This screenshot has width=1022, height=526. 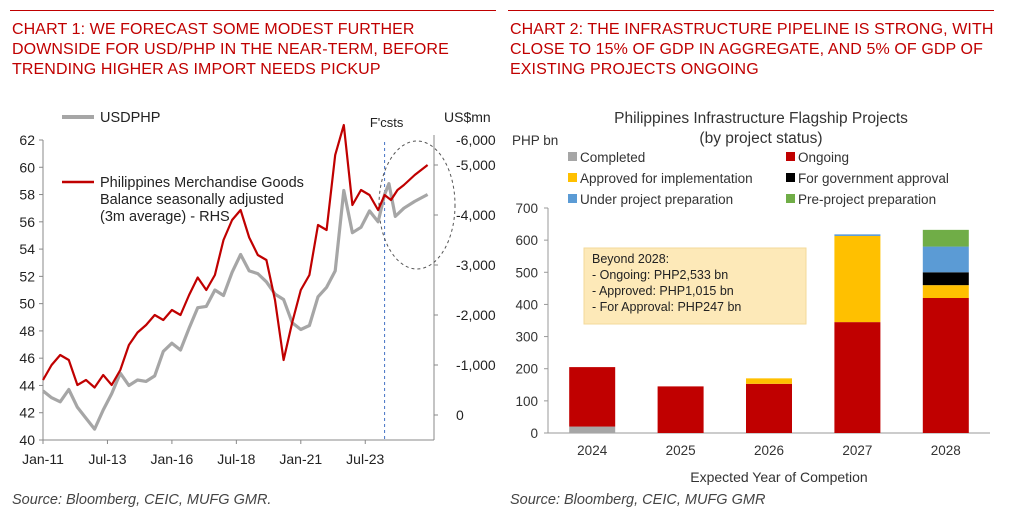 I want to click on rhs-unit-label: US$mn, so click(x=467, y=117).